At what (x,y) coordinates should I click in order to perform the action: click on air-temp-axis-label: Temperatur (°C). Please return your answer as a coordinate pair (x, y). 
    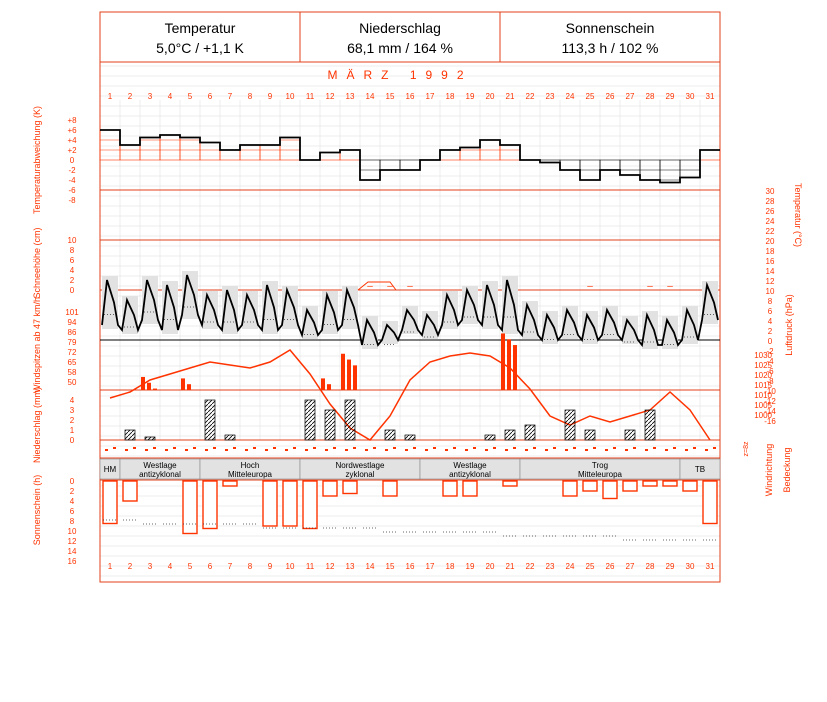
    Looking at the image, I should click on (798, 215).